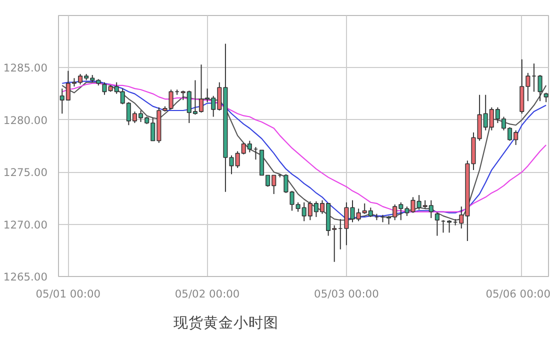 This screenshot has height=340, width=550. What do you see at coordinates (25, 120) in the screenshot?
I see `y-tick-label: 1280.00` at bounding box center [25, 120].